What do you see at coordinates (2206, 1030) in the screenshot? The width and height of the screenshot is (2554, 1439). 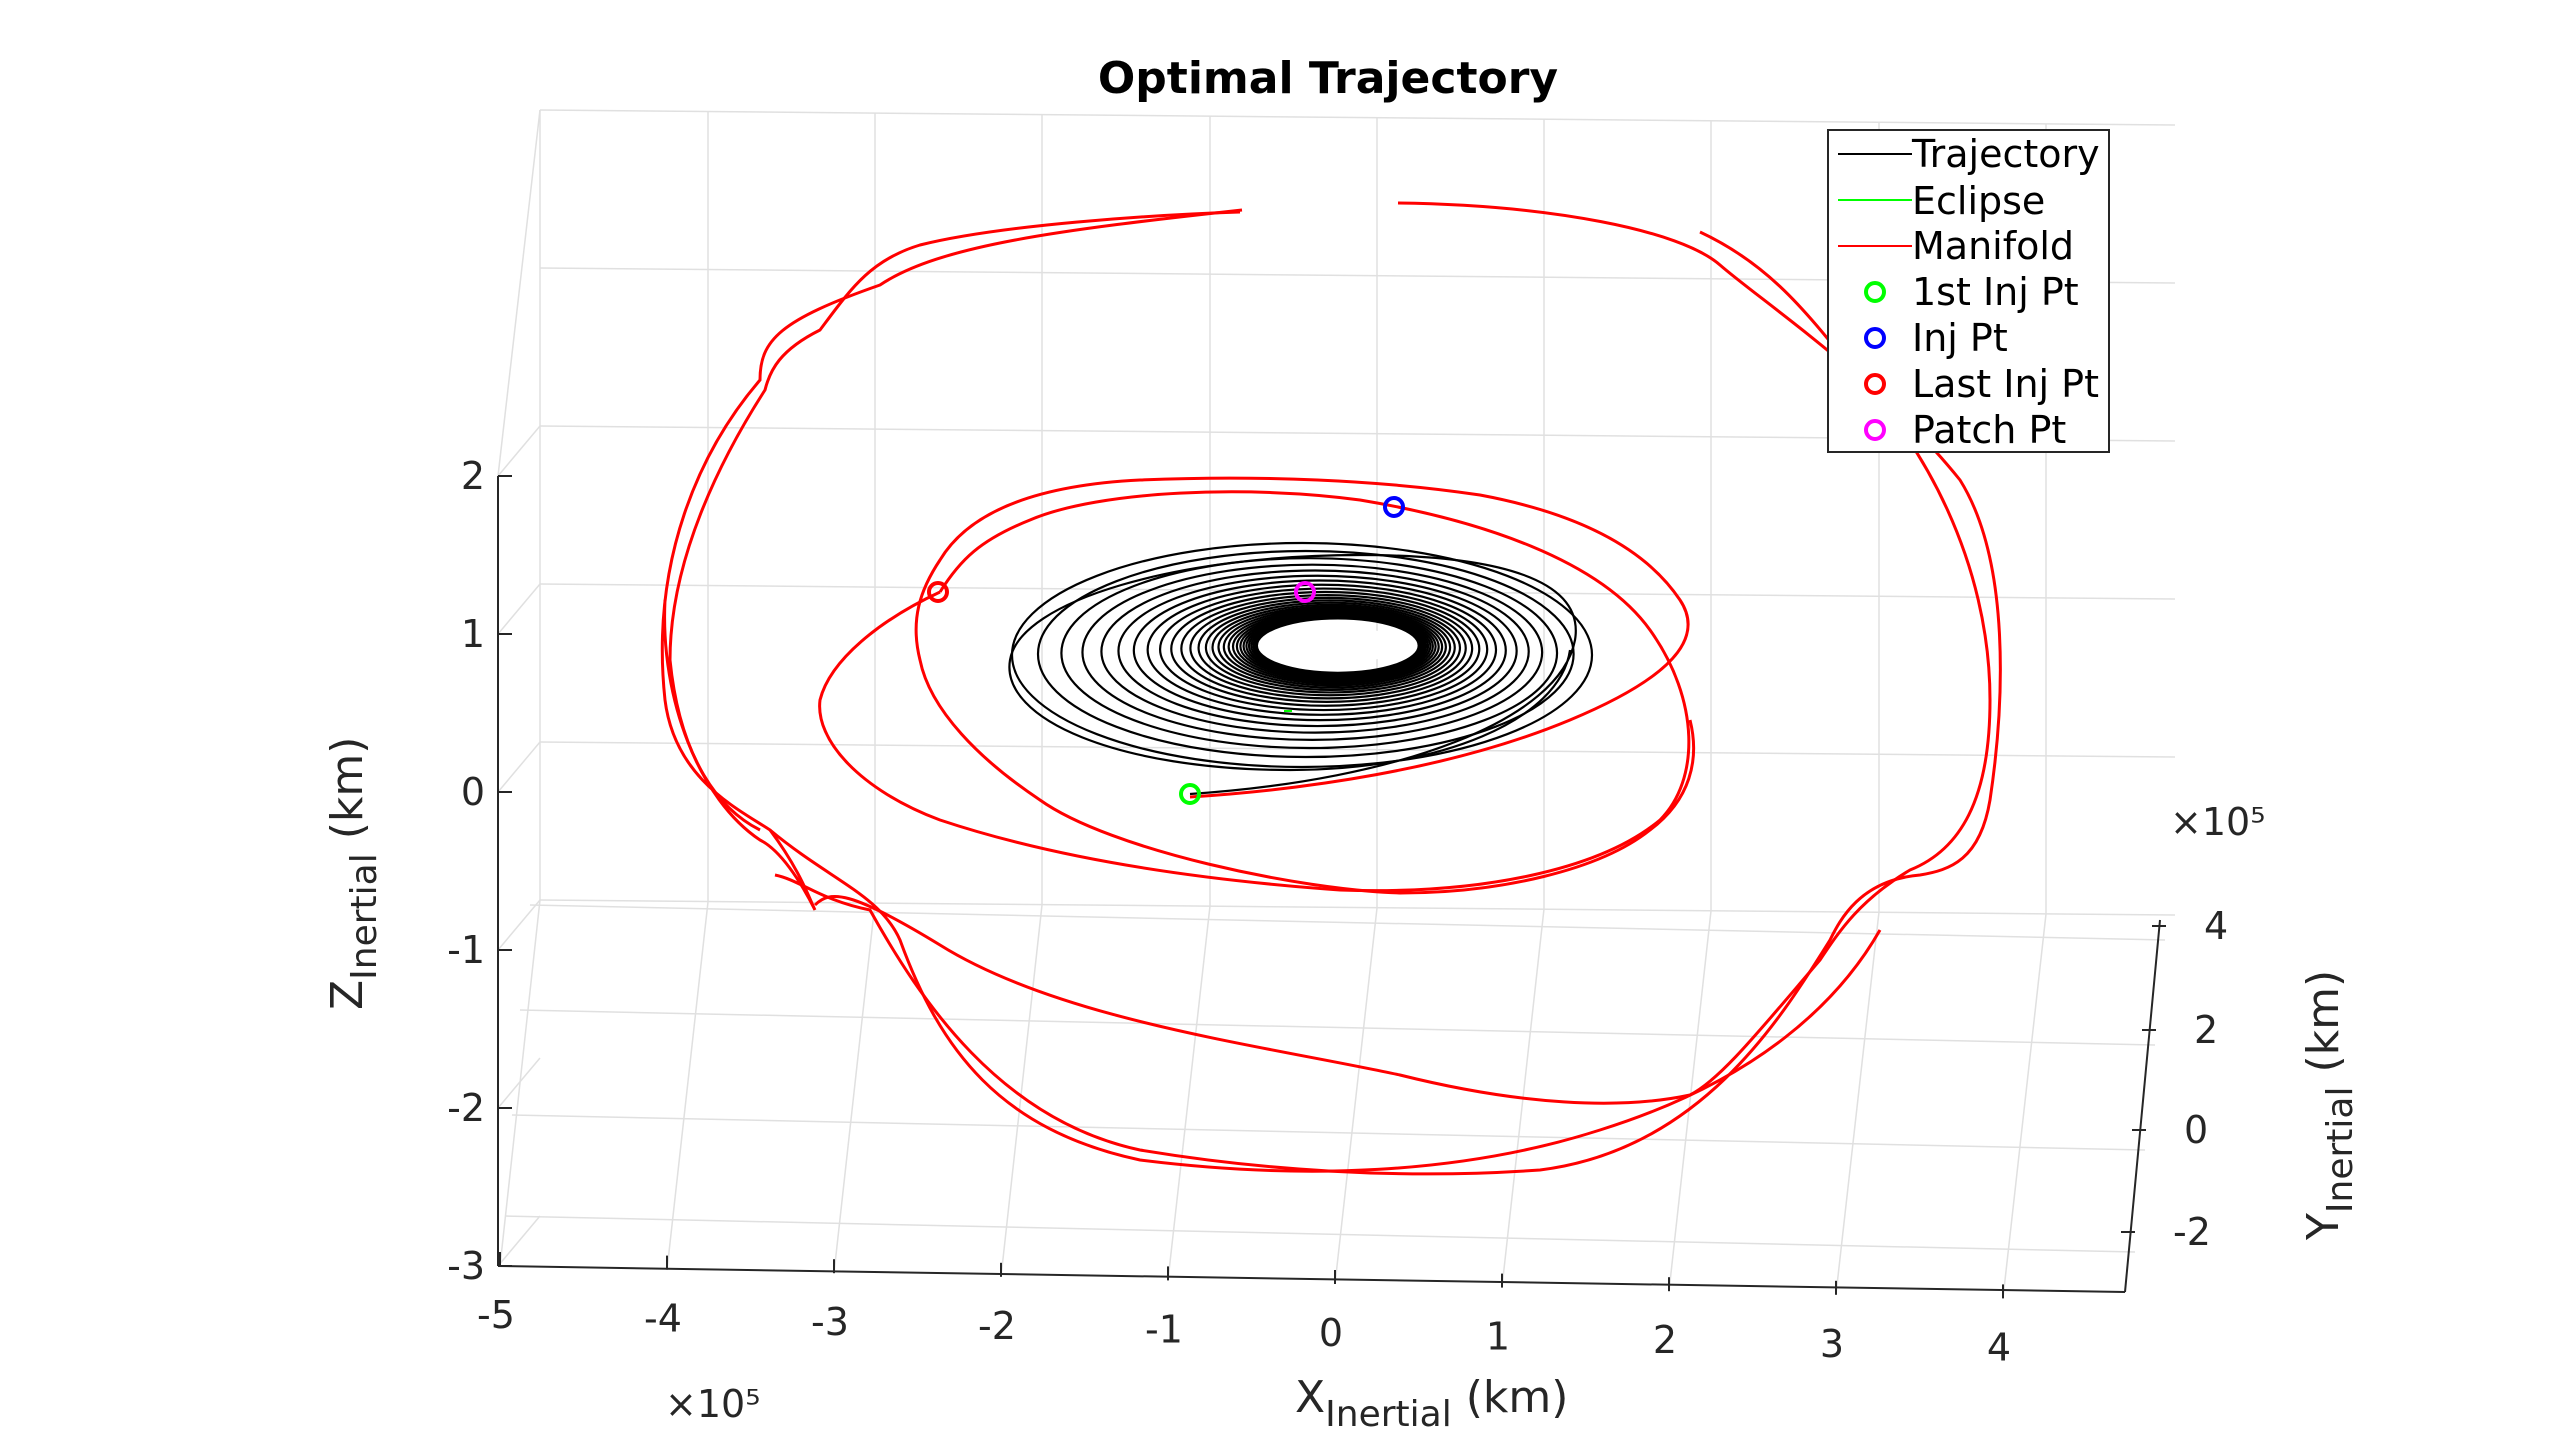 I see `y-tick-label: 2` at bounding box center [2206, 1030].